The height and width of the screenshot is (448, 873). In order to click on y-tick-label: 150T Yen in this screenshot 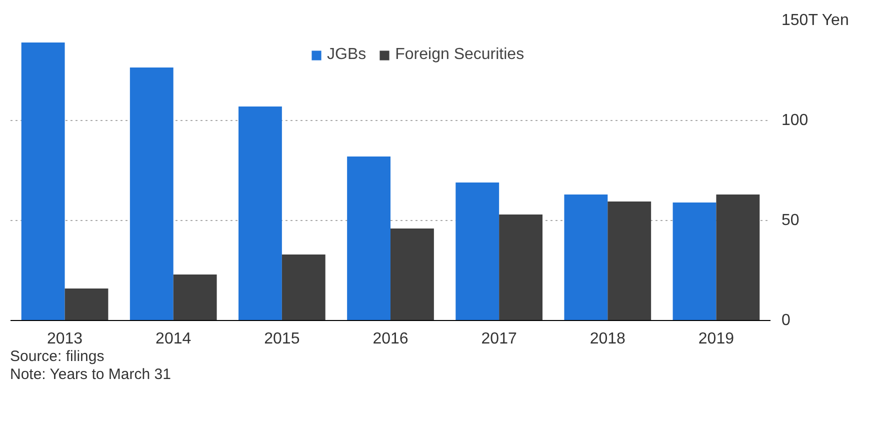, I will do `click(815, 20)`.